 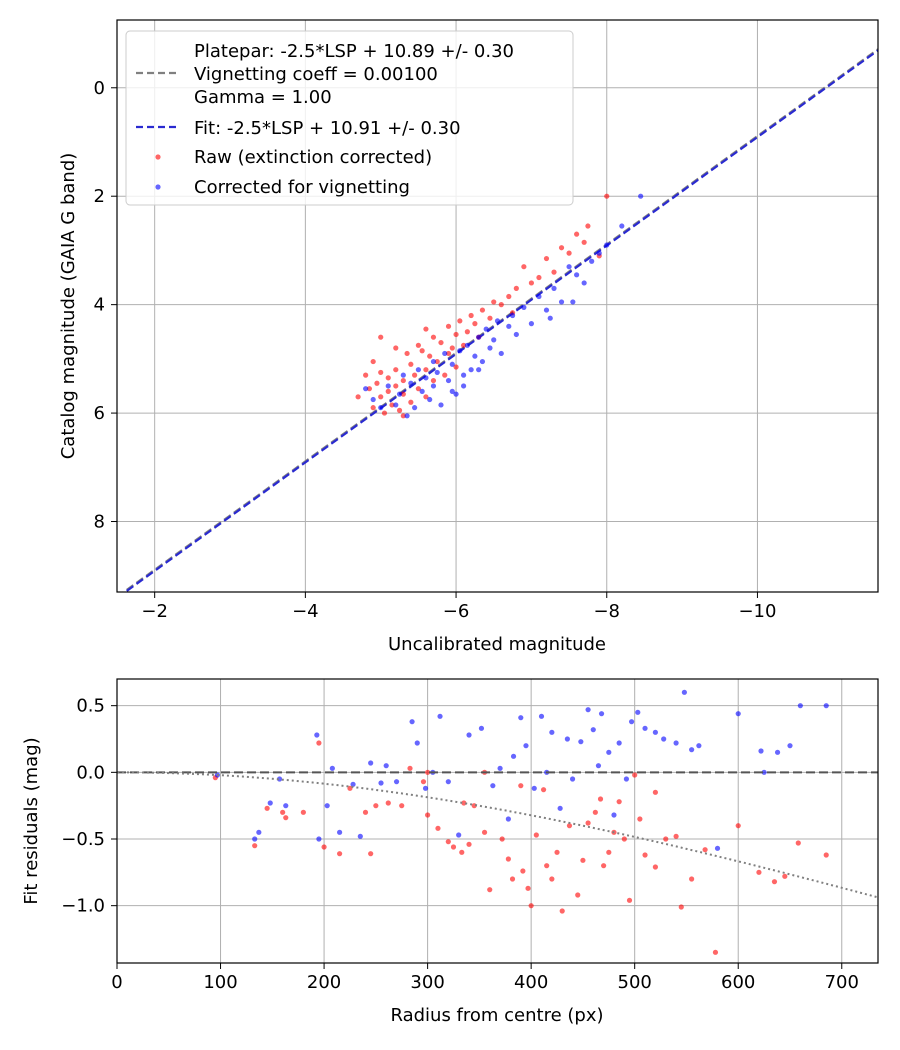 I want to click on top-x-tick-label: −8, so click(x=606, y=611).